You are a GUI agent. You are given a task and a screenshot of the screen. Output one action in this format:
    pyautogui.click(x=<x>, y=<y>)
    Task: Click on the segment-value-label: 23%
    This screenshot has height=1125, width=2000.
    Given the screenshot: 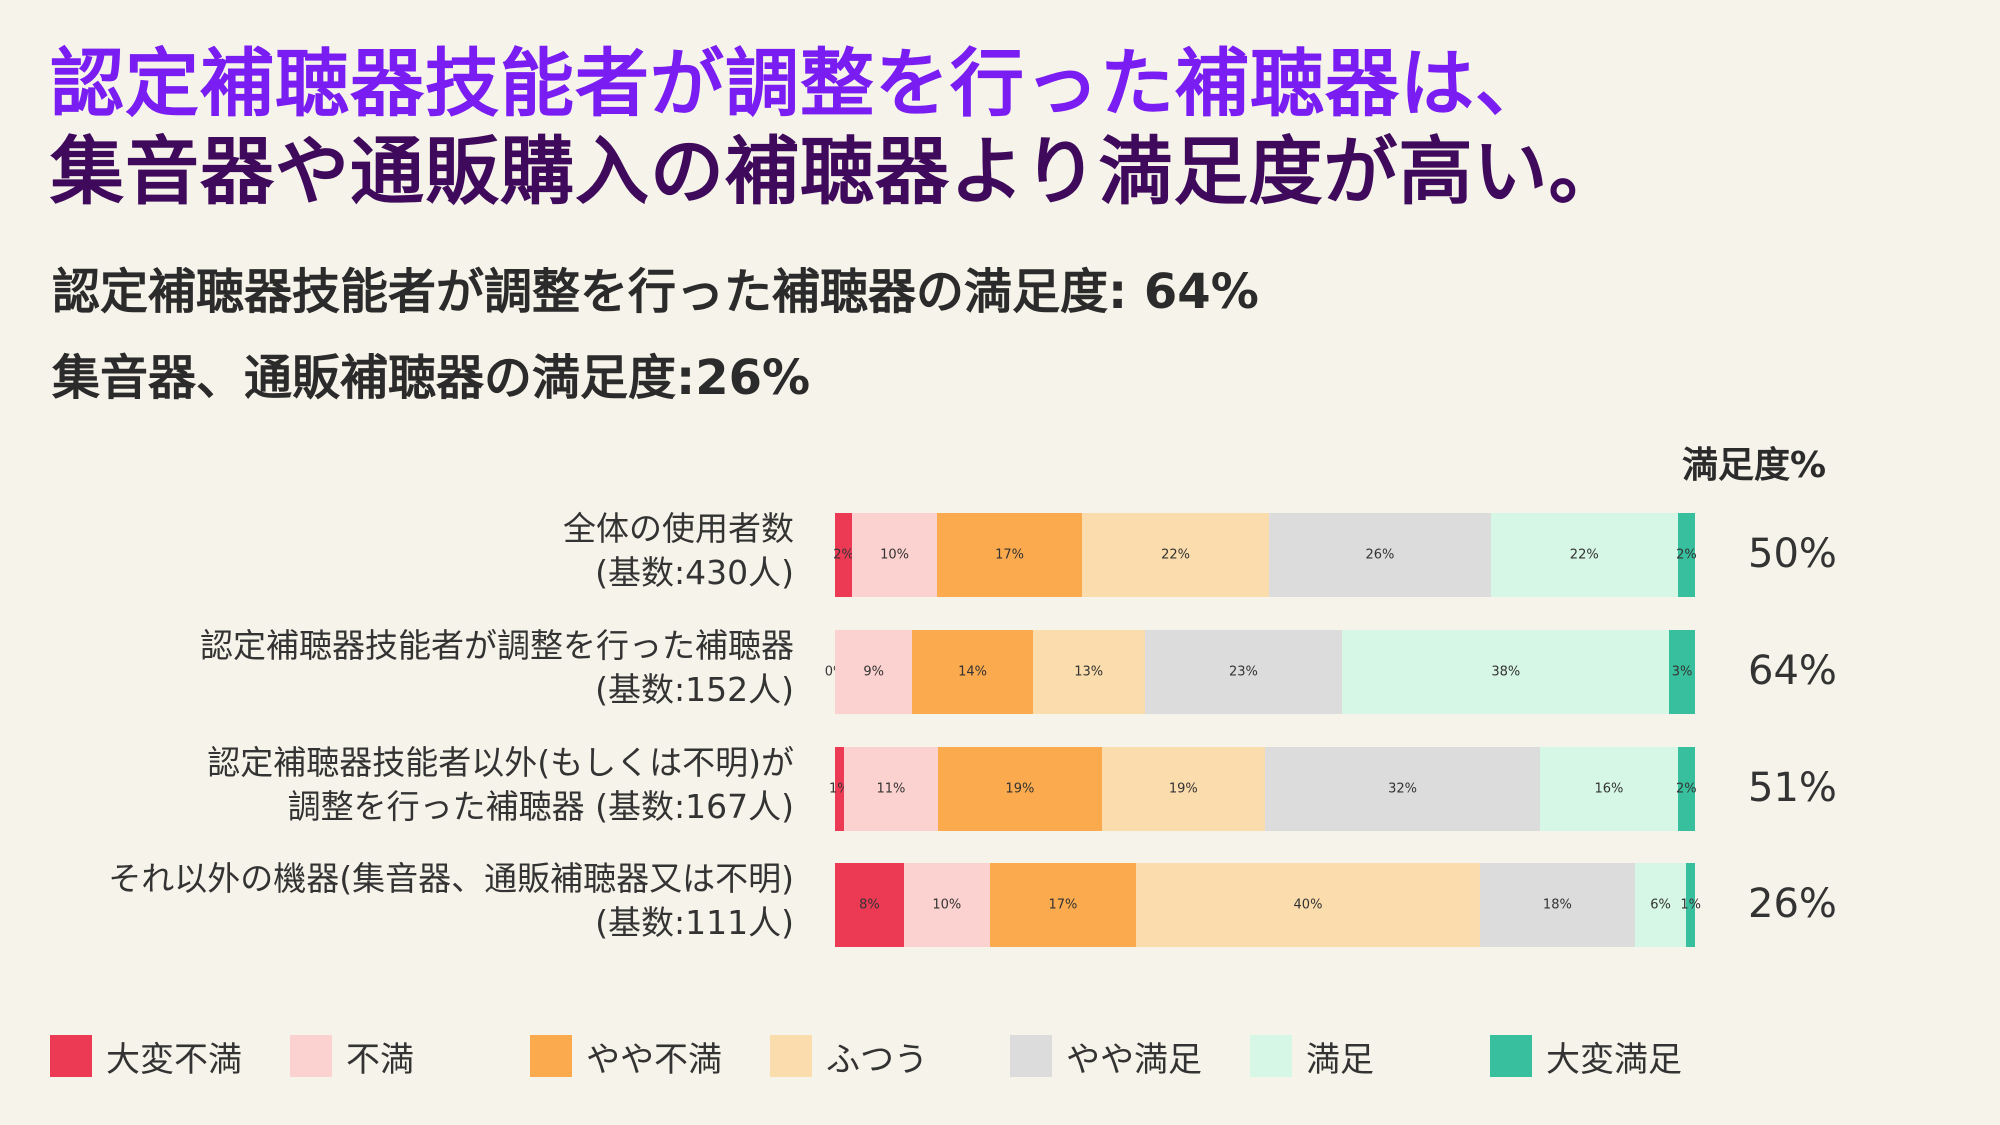 What is the action you would take?
    pyautogui.click(x=1243, y=672)
    